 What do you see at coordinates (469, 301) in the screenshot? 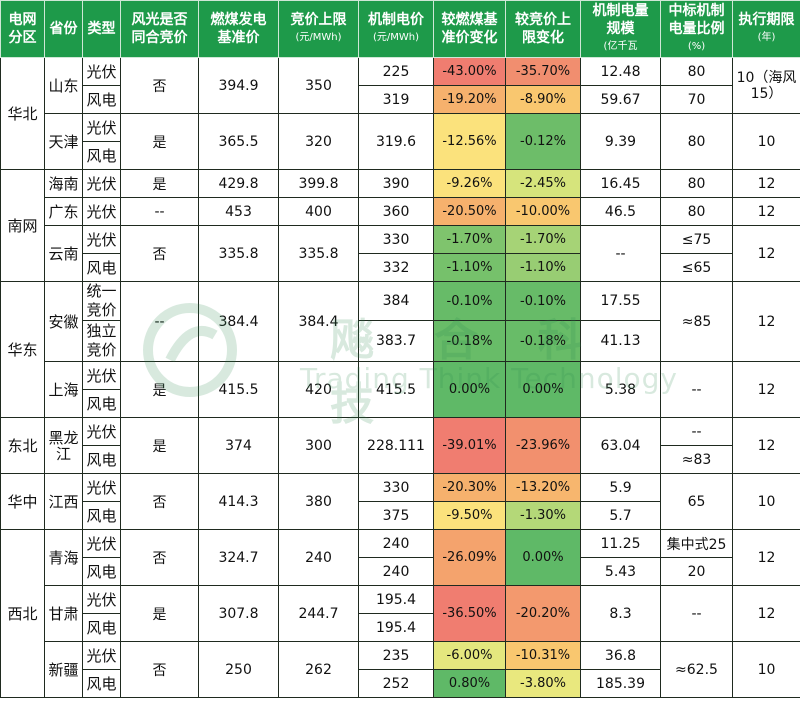
I see `vs-coal: -0.10%` at bounding box center [469, 301].